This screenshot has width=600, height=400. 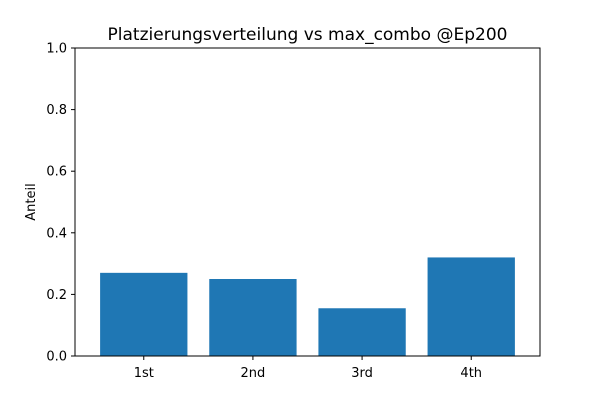 I want to click on bar-4th, so click(x=471, y=306).